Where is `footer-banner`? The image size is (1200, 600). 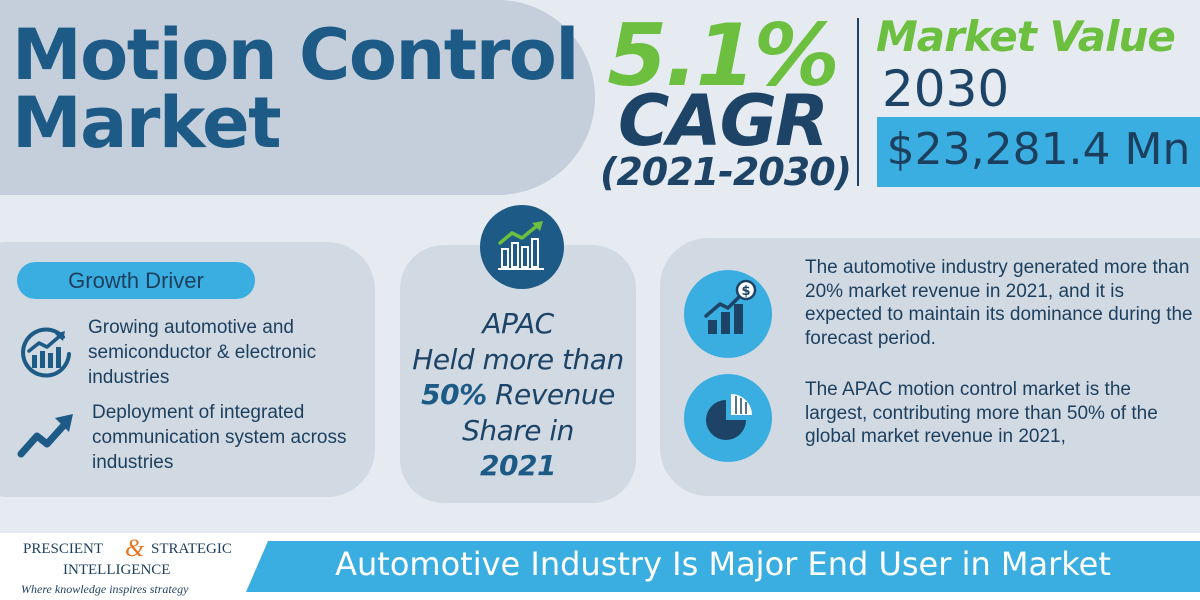 footer-banner is located at coordinates (723, 566).